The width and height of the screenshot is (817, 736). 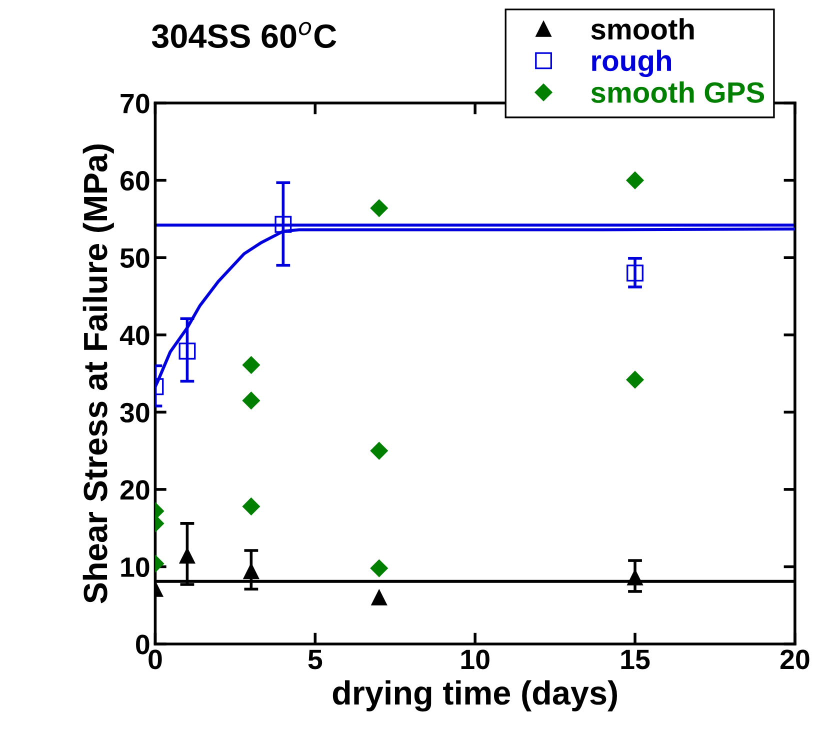 What do you see at coordinates (244, 35) in the screenshot?
I see `chart-title: 304SS 60$^{o}$C` at bounding box center [244, 35].